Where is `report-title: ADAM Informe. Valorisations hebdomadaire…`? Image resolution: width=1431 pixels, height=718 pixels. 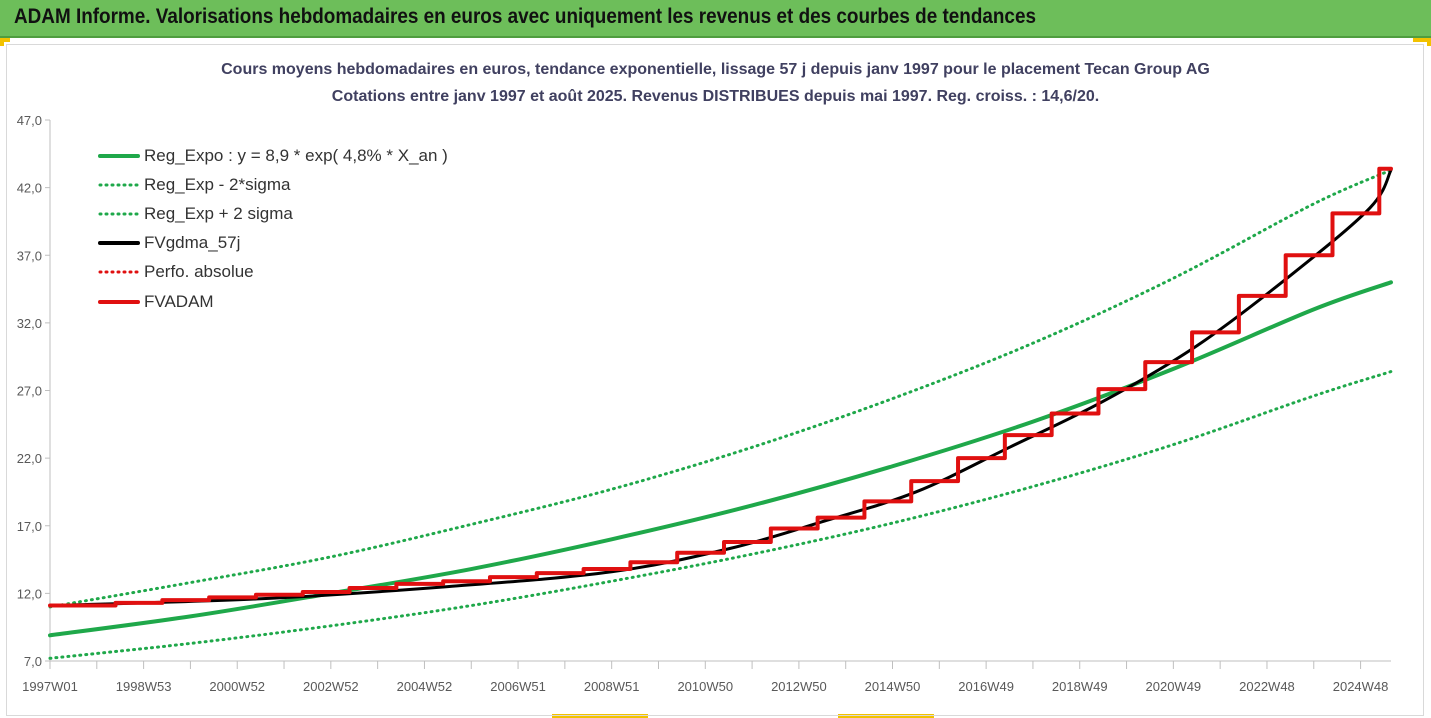 report-title: ADAM Informe. Valorisations hebdomadaire… is located at coordinates (525, 16).